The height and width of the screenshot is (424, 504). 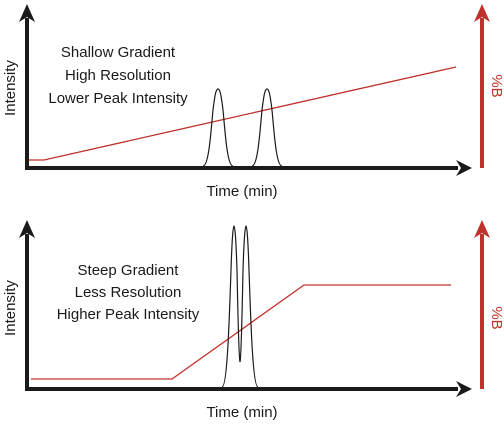 What do you see at coordinates (128, 314) in the screenshot?
I see `bottom-title-line-3: Higher Peak Intensity` at bounding box center [128, 314].